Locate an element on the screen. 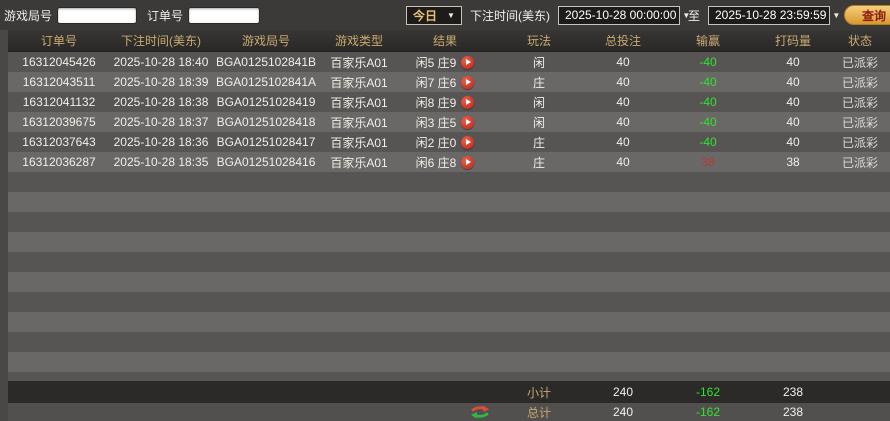 Image resolution: width=890 pixels, height=421 pixels. cell-result: 闲7 庄6 is located at coordinates (445, 82).